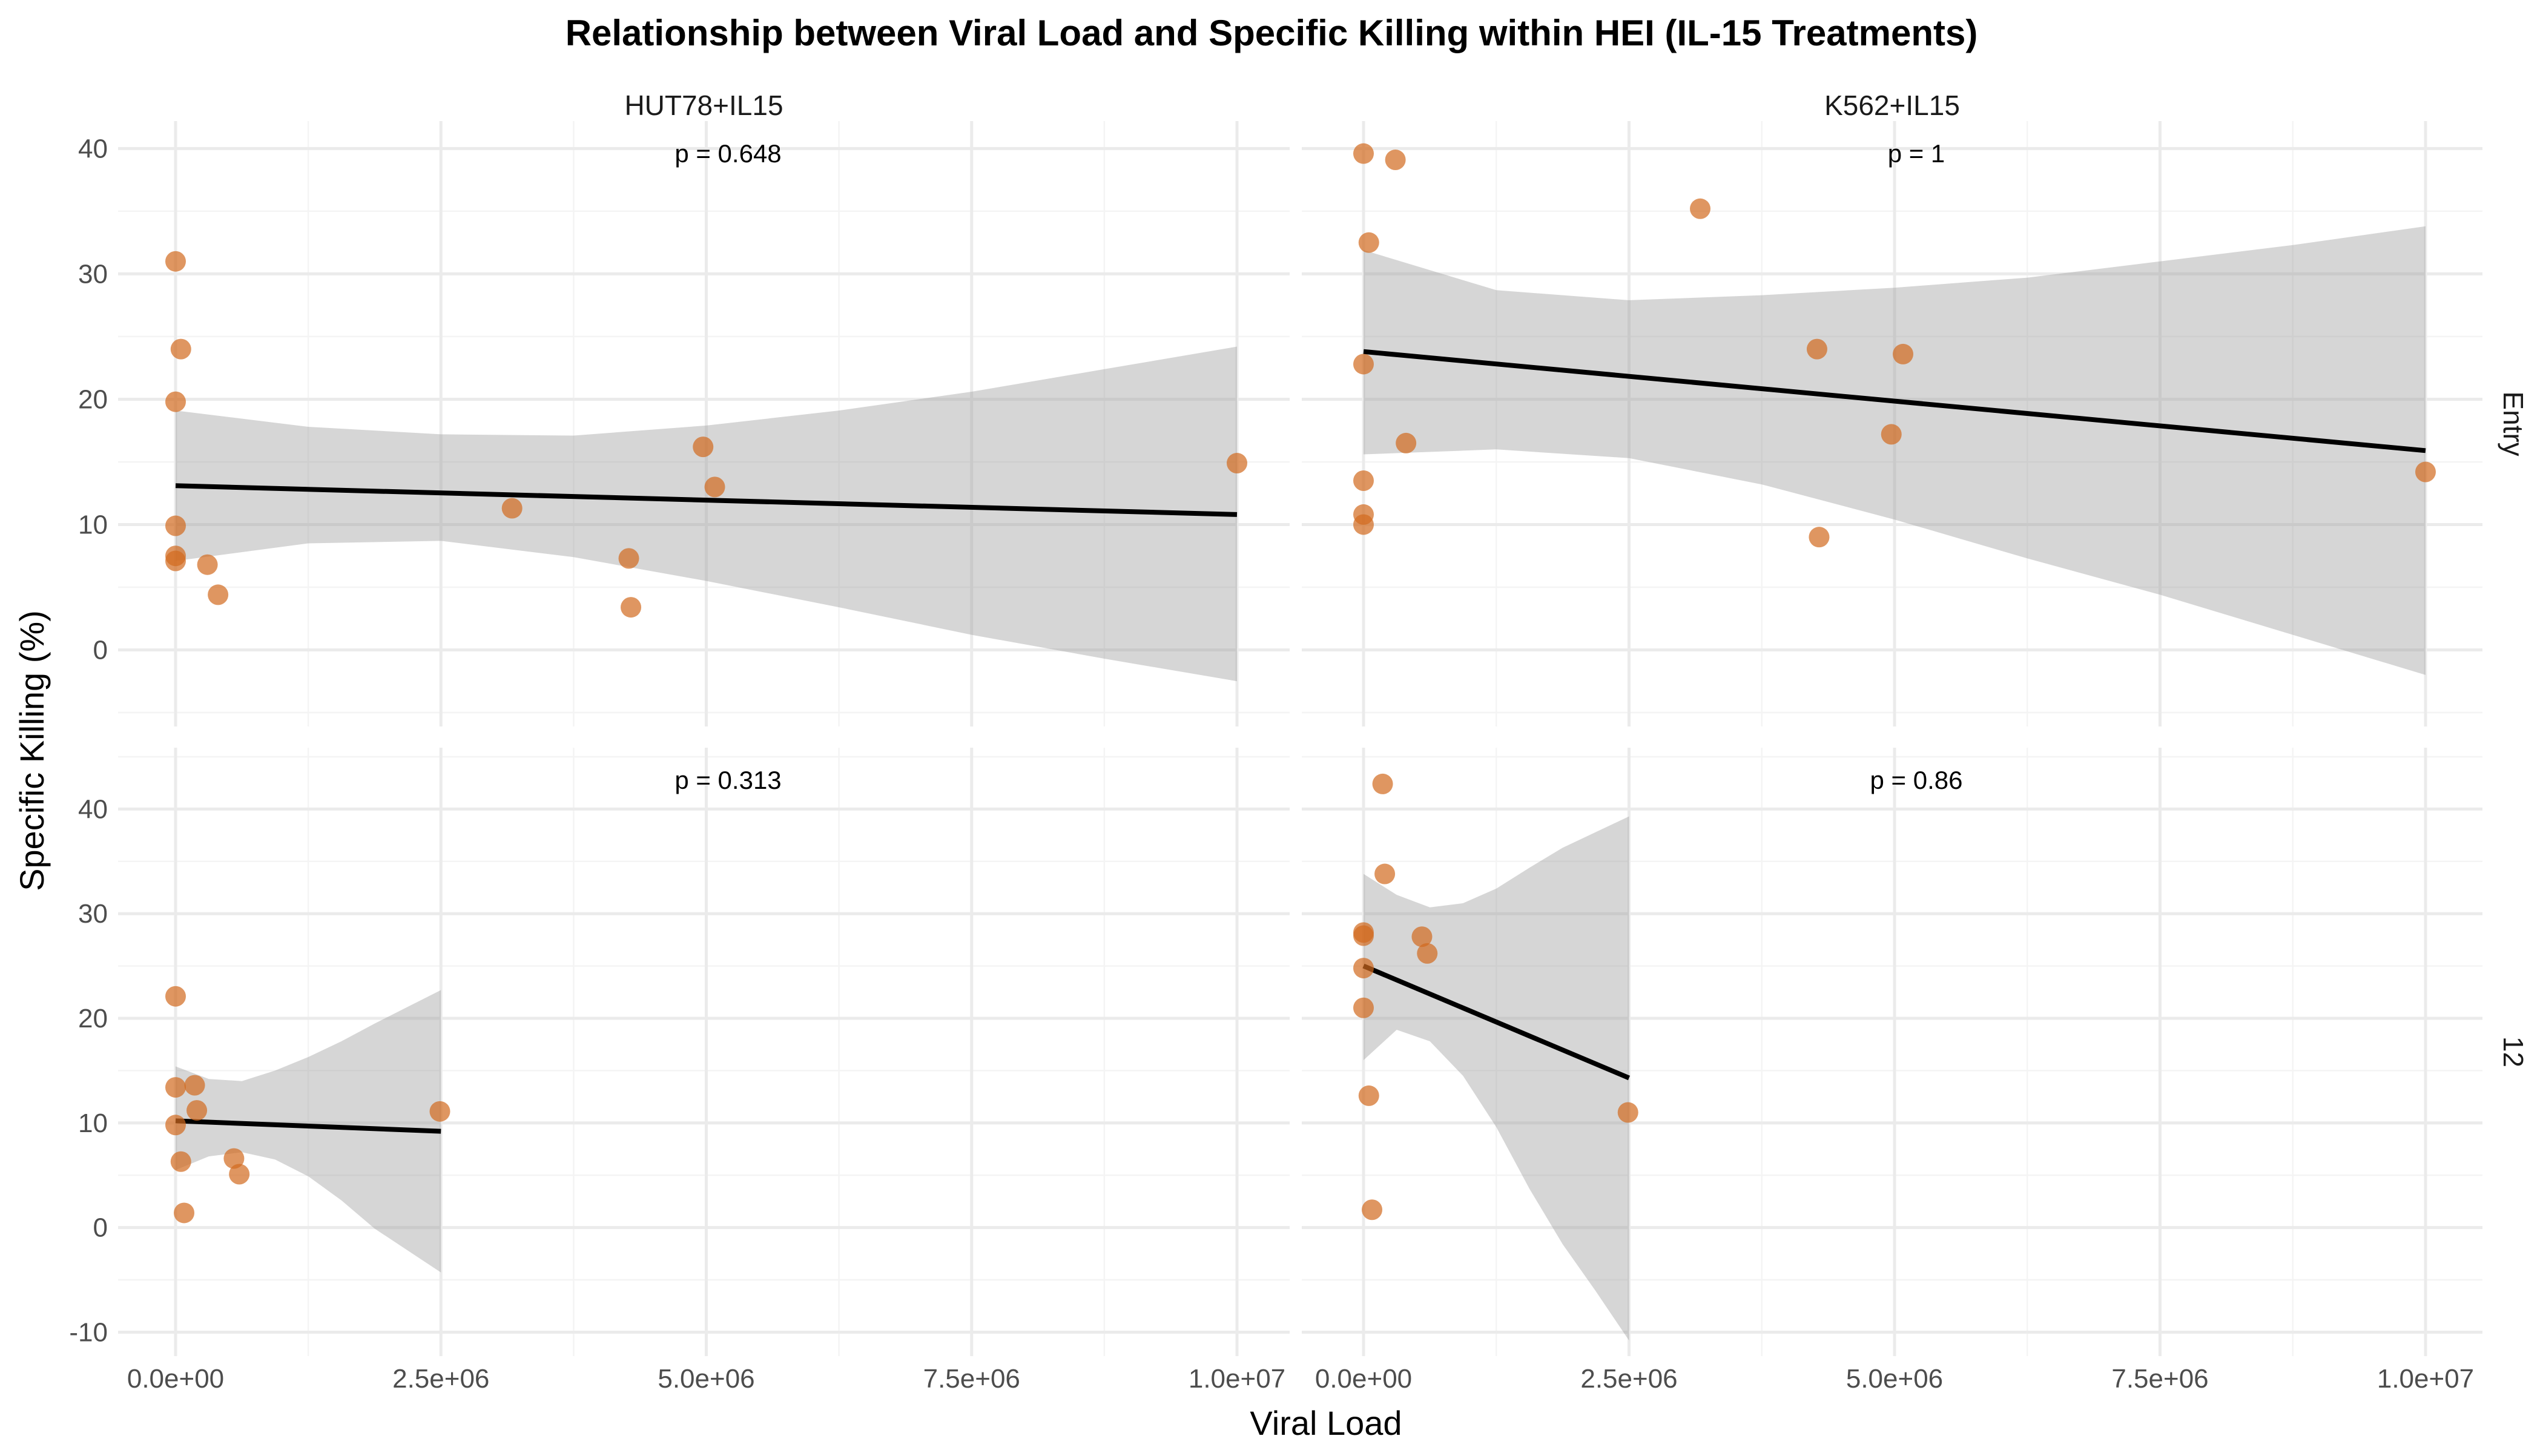 Image resolution: width=2543 pixels, height=1456 pixels. Describe the element at coordinates (728, 153) in the screenshot. I see `p-value-label: p = 0.648` at that location.